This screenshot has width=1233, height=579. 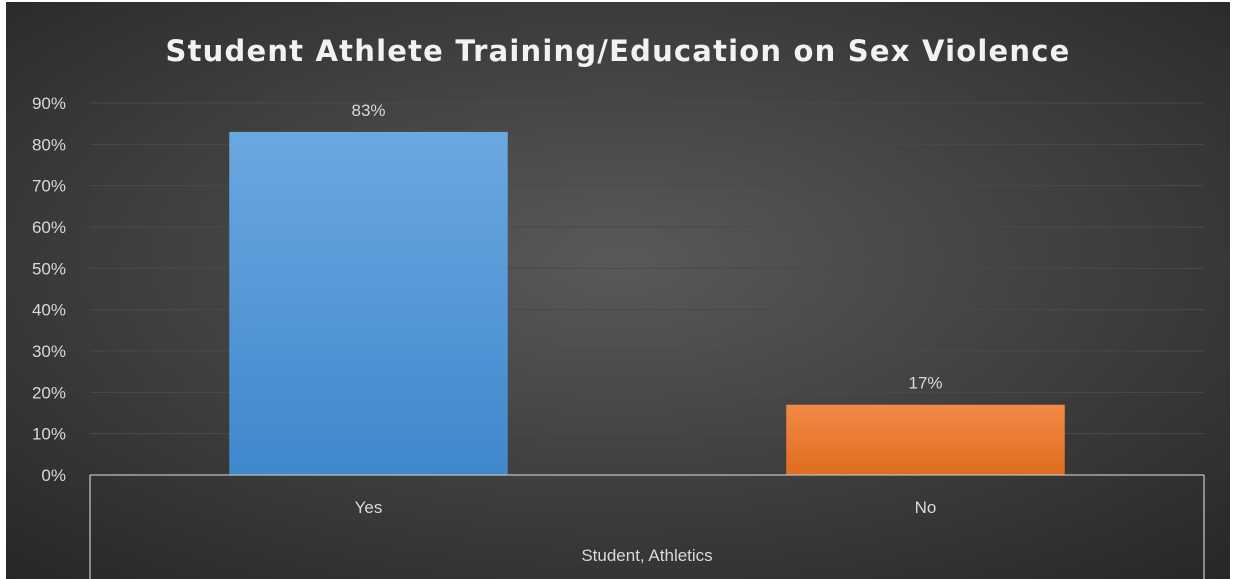 I want to click on data-label: 83%, so click(x=368, y=110).